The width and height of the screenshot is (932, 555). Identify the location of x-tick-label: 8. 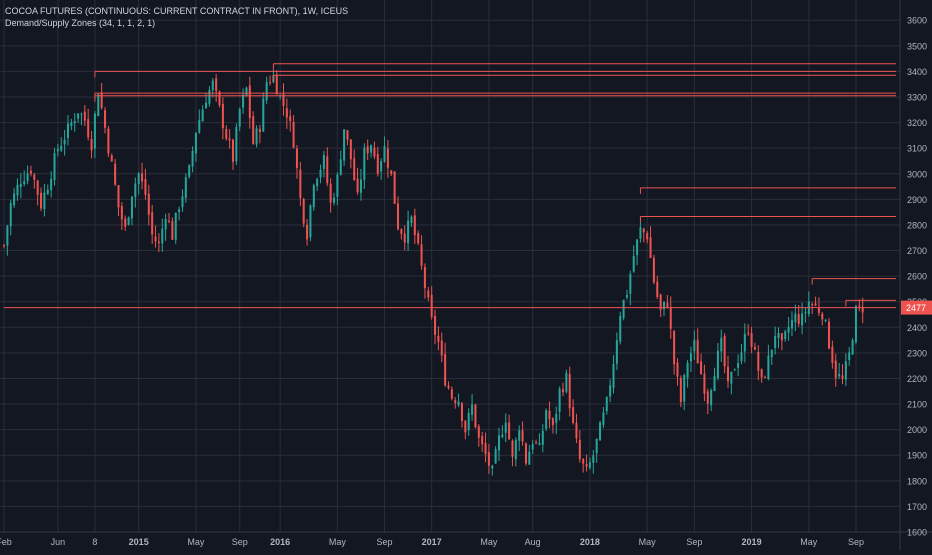
(94, 542).